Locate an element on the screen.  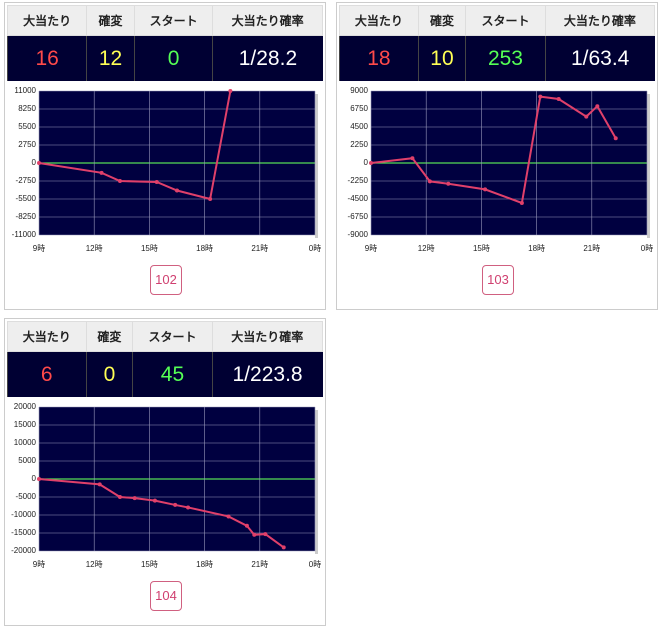
y-tick-label: -6750 is located at coordinates (358, 216).